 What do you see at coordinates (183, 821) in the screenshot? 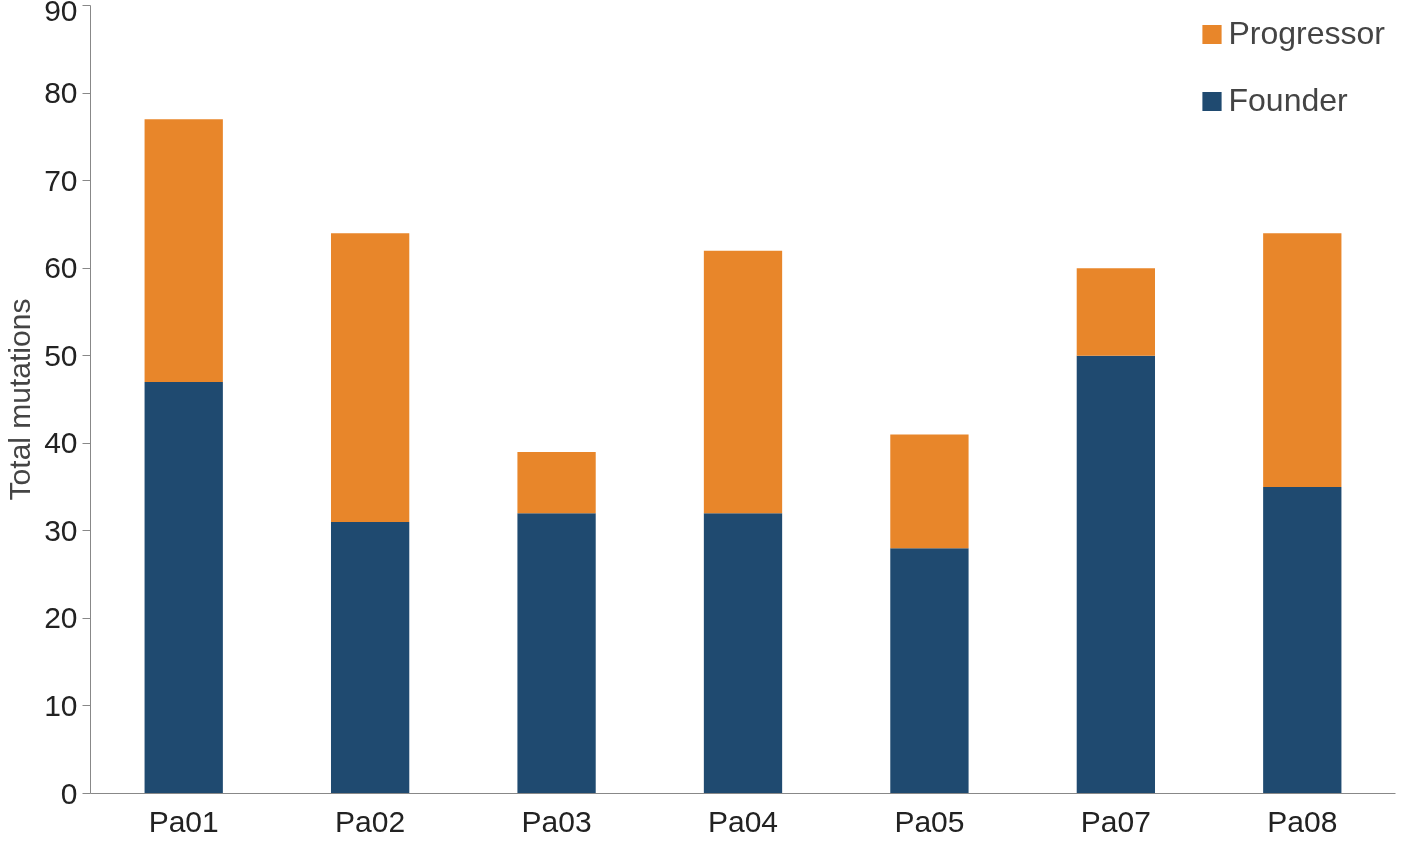
I see `x-tick-label: Pa01` at bounding box center [183, 821].